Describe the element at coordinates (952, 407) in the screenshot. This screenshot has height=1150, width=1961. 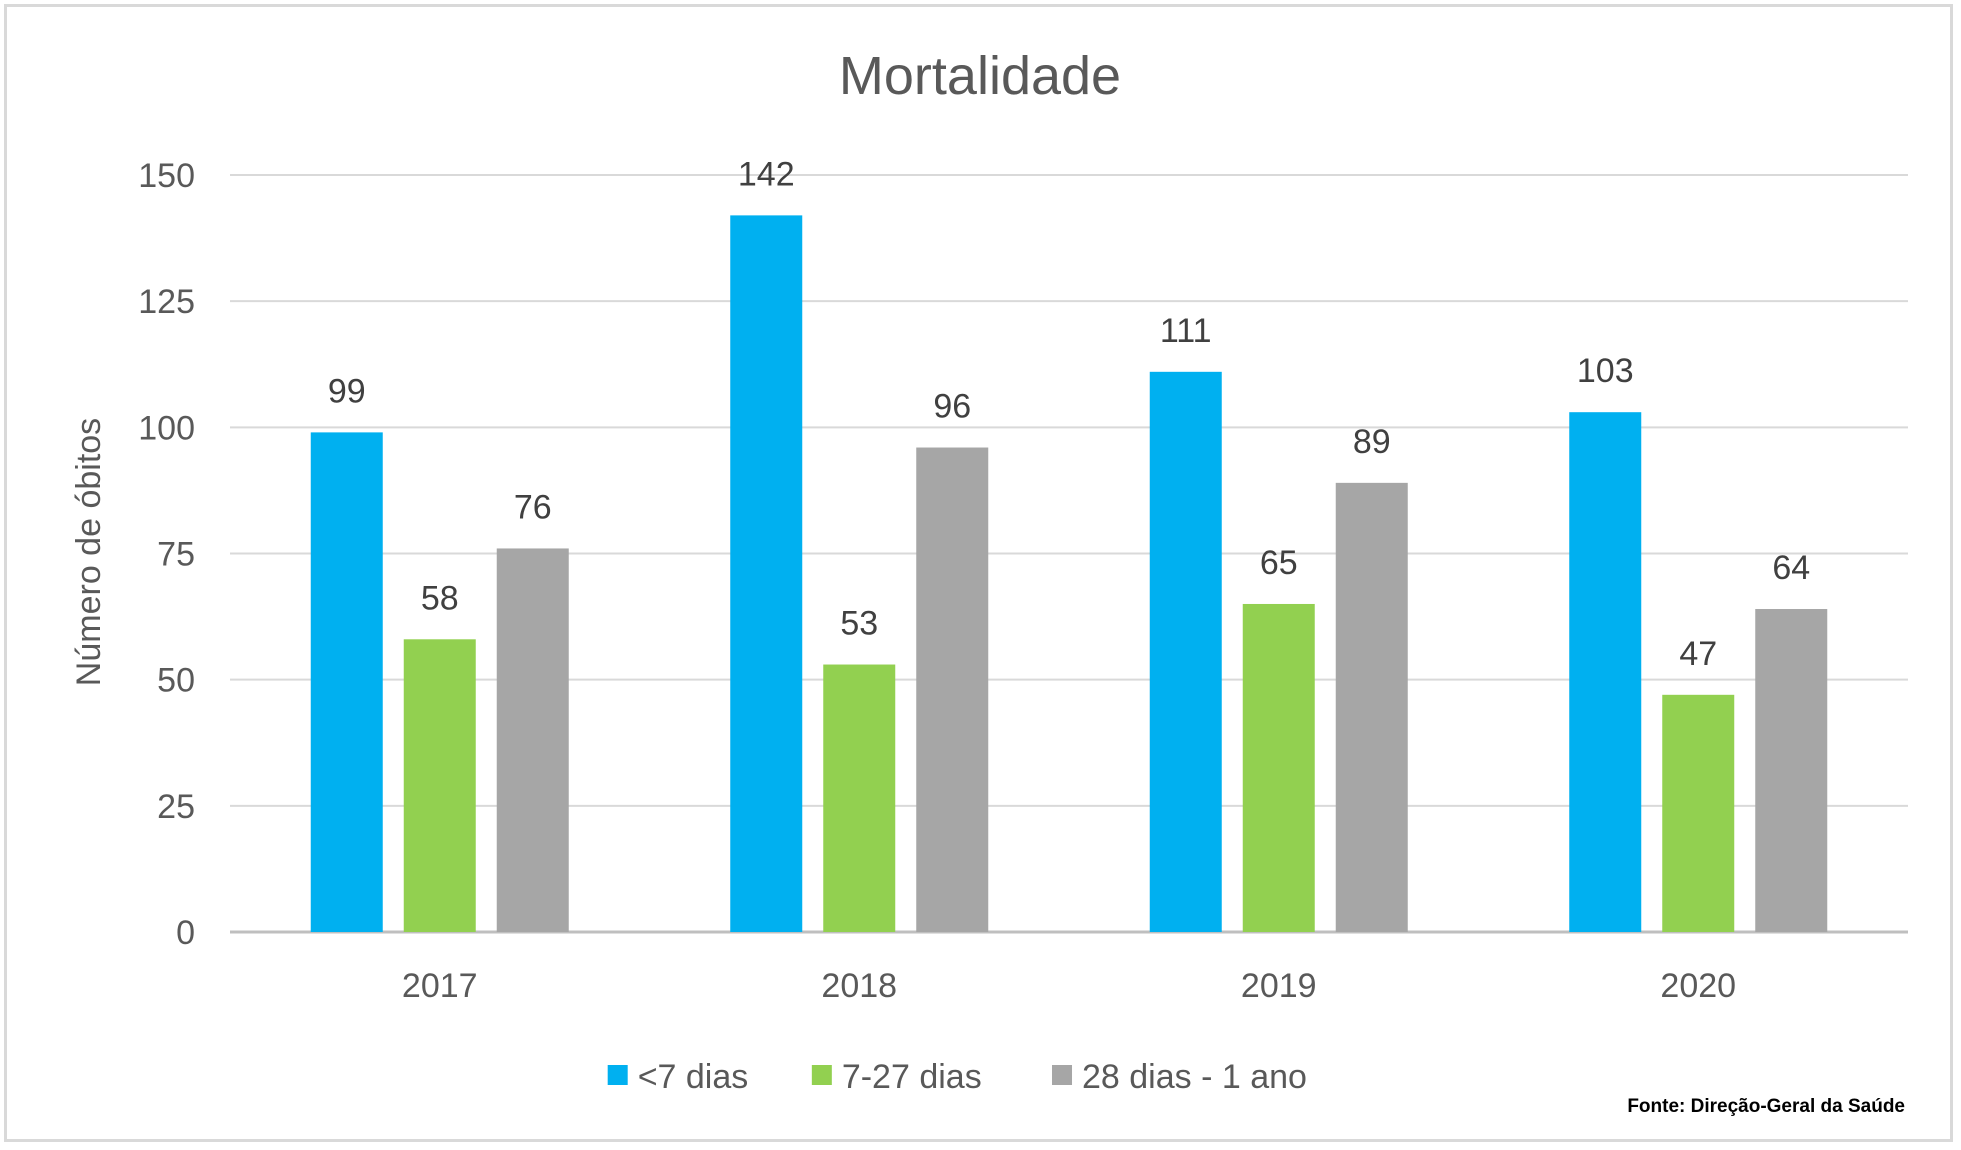
I see `data-label: 96` at that location.